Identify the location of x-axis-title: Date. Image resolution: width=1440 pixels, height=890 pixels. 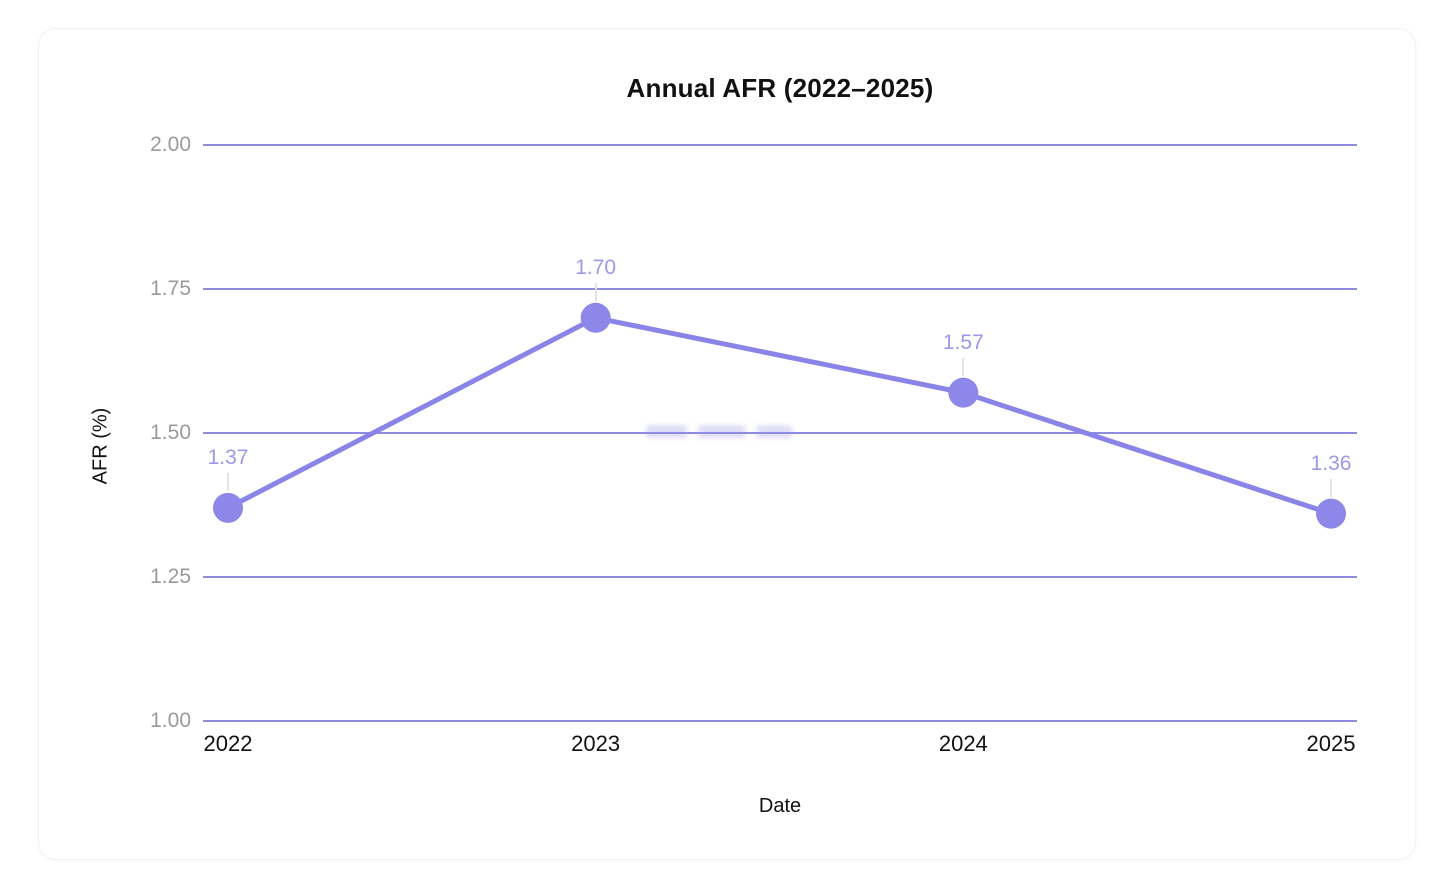
(780, 806).